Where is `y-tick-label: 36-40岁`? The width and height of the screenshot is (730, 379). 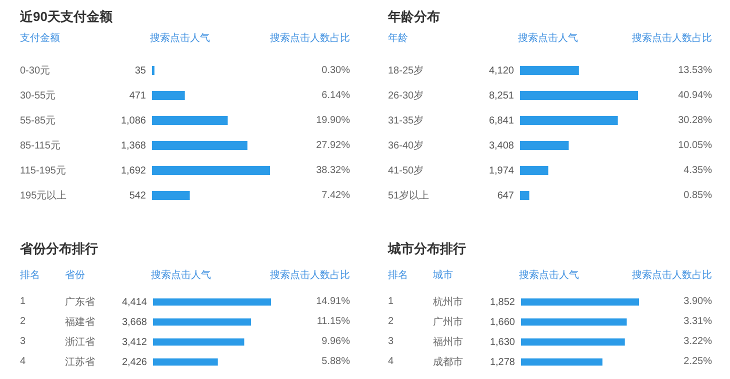
y-tick-label: 36-40岁 is located at coordinates (406, 145).